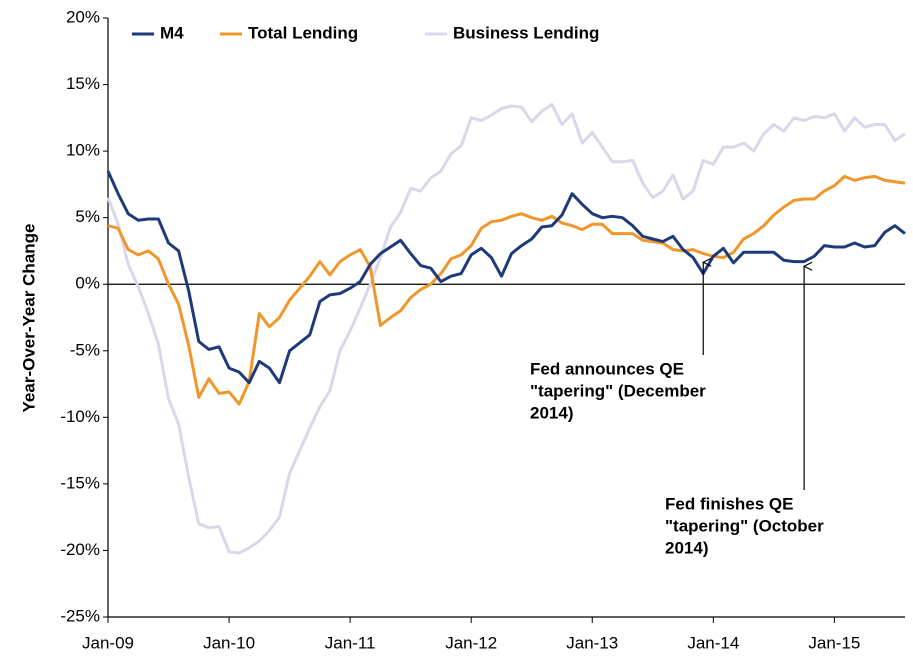 The height and width of the screenshot is (662, 913). Describe the element at coordinates (85, 349) in the screenshot. I see `y-tick-label: -5%` at that location.